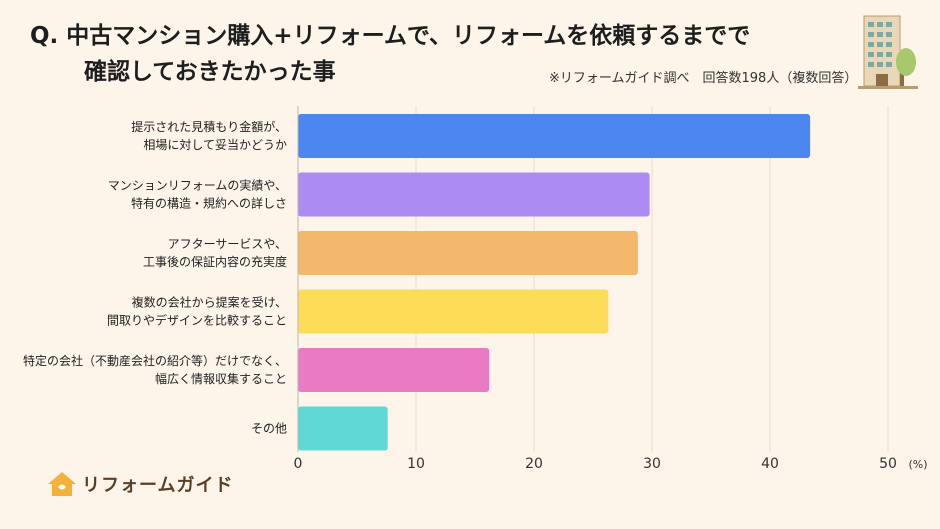 The height and width of the screenshot is (529, 940). Describe the element at coordinates (215, 253) in the screenshot. I see `category-label: アフターサービスや、工事後の保証内容の充実度` at that location.